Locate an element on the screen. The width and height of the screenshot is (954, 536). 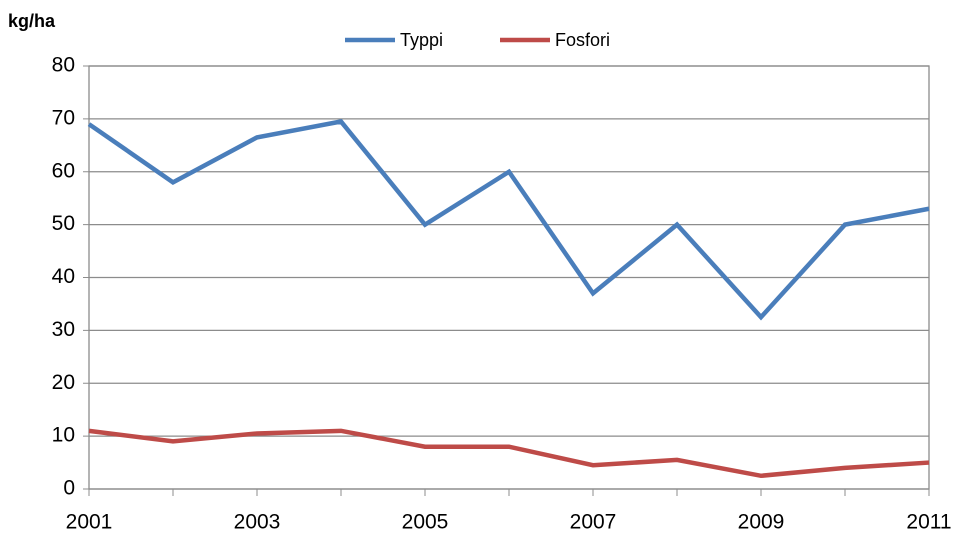
series-line is located at coordinates (509, 453).